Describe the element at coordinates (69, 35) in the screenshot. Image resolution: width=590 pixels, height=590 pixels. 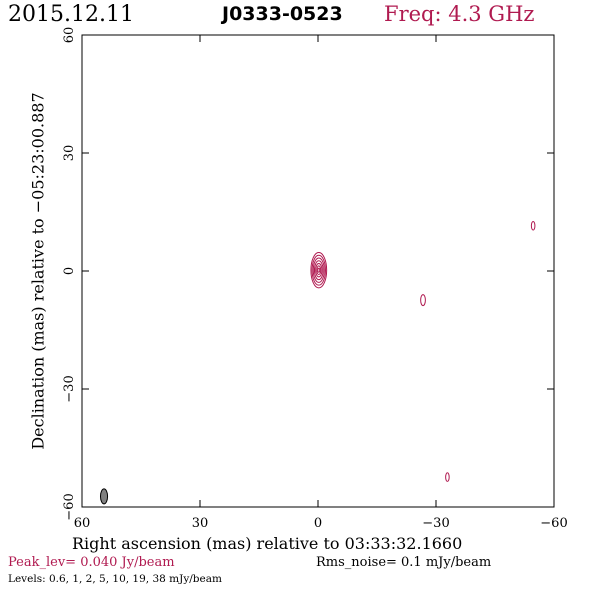
I see `y-tick-label: 60` at that location.